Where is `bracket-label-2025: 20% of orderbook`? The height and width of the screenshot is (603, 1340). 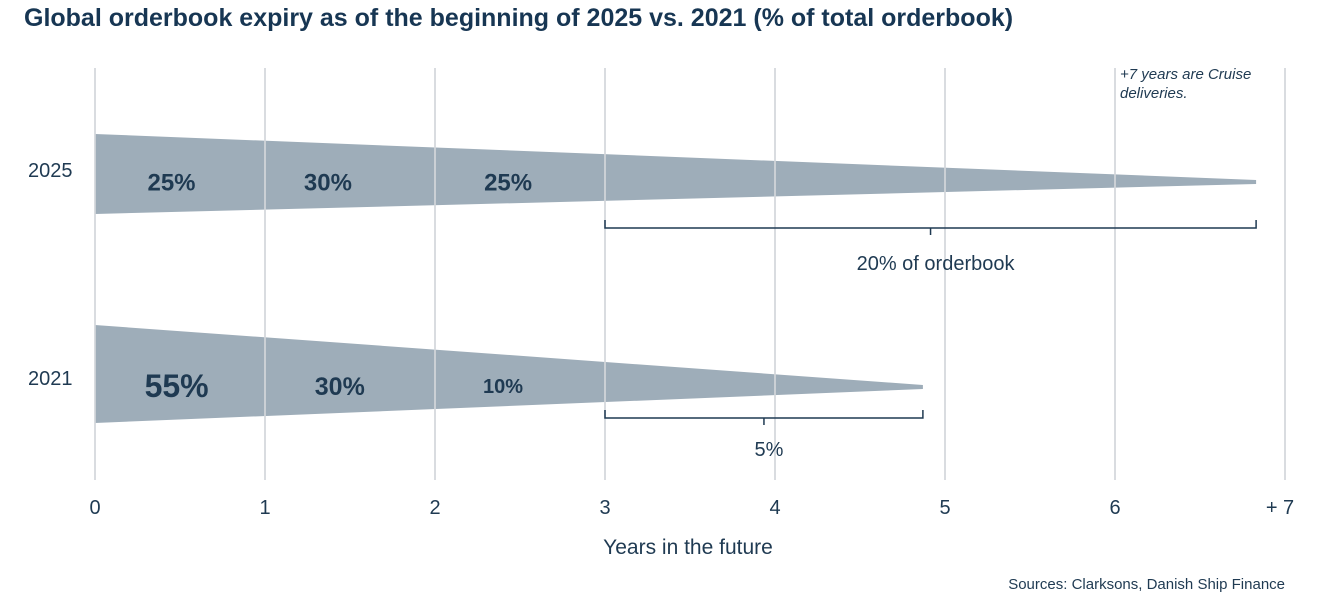
bracket-label-2025: 20% of orderbook is located at coordinates (936, 264).